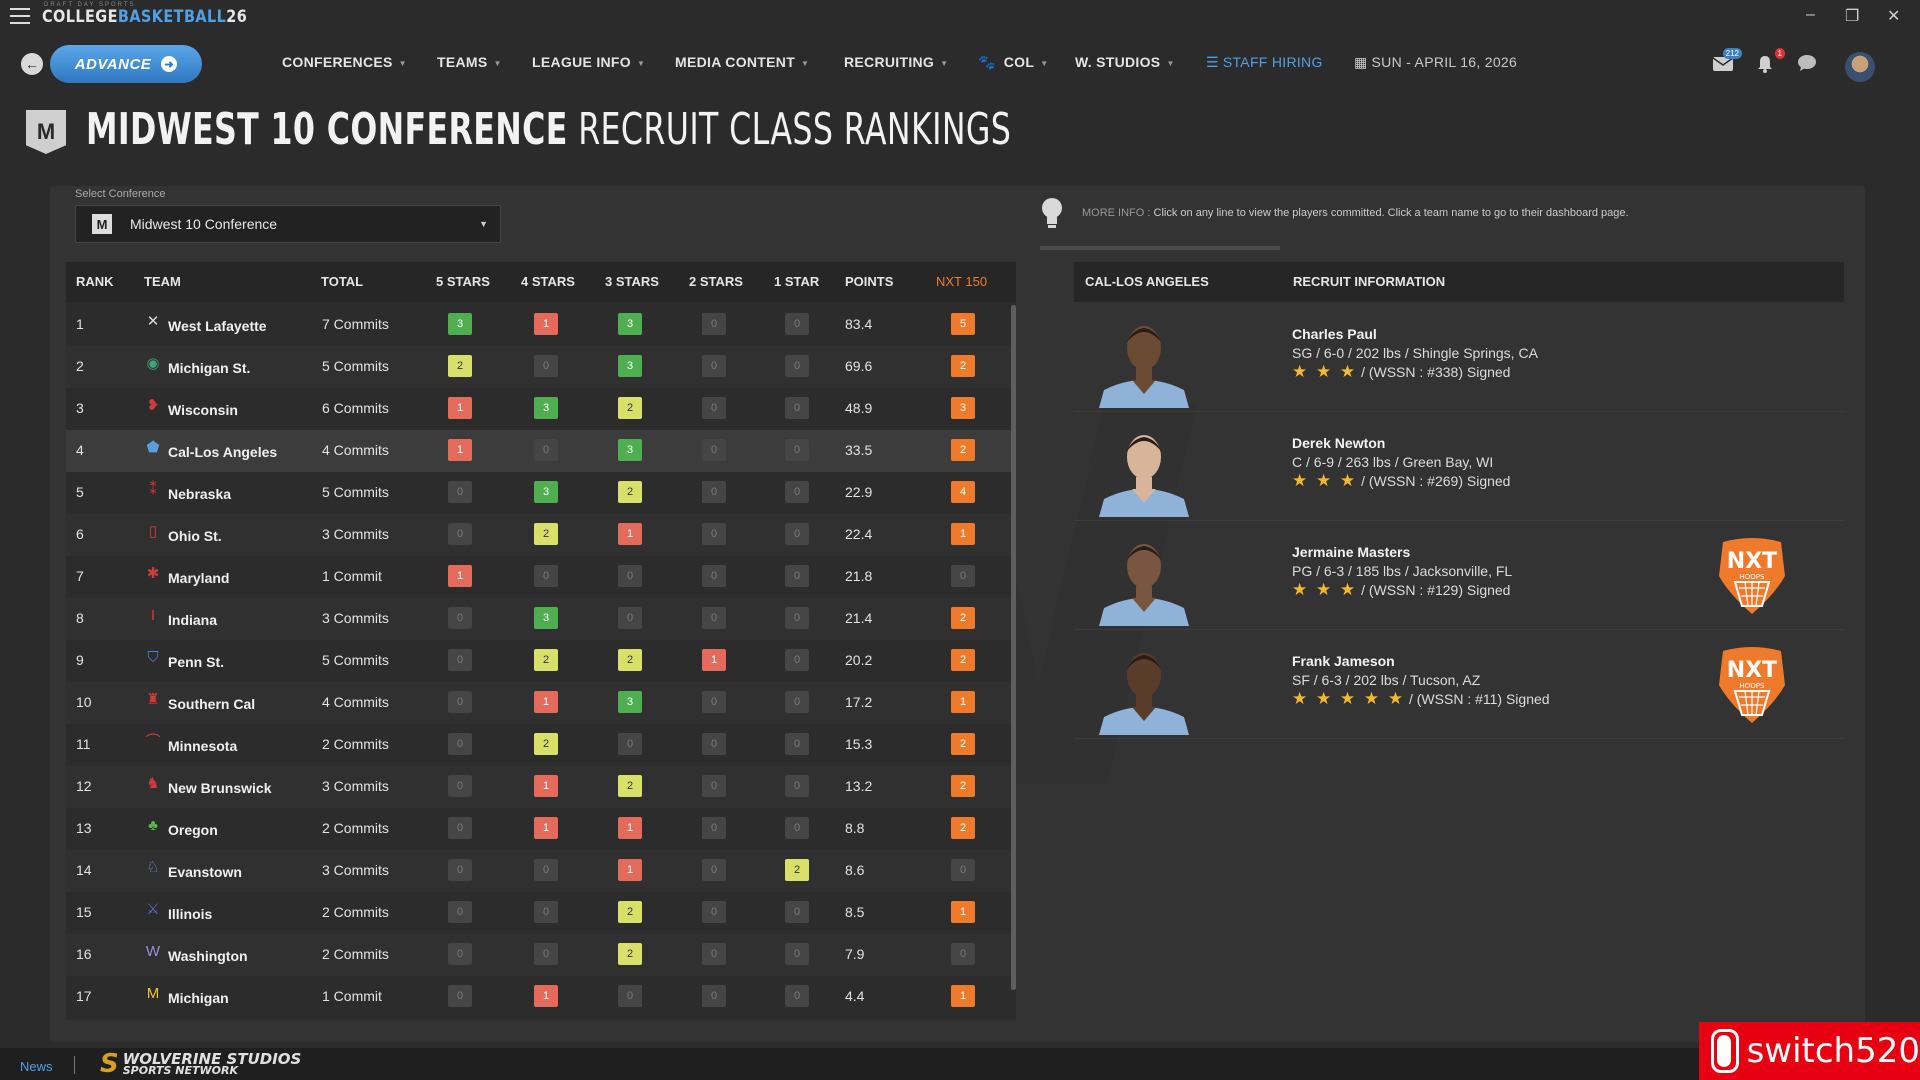 This screenshot has width=1920, height=1080. What do you see at coordinates (963, 702) in the screenshot?
I see `nxt-150-badge: 1` at bounding box center [963, 702].